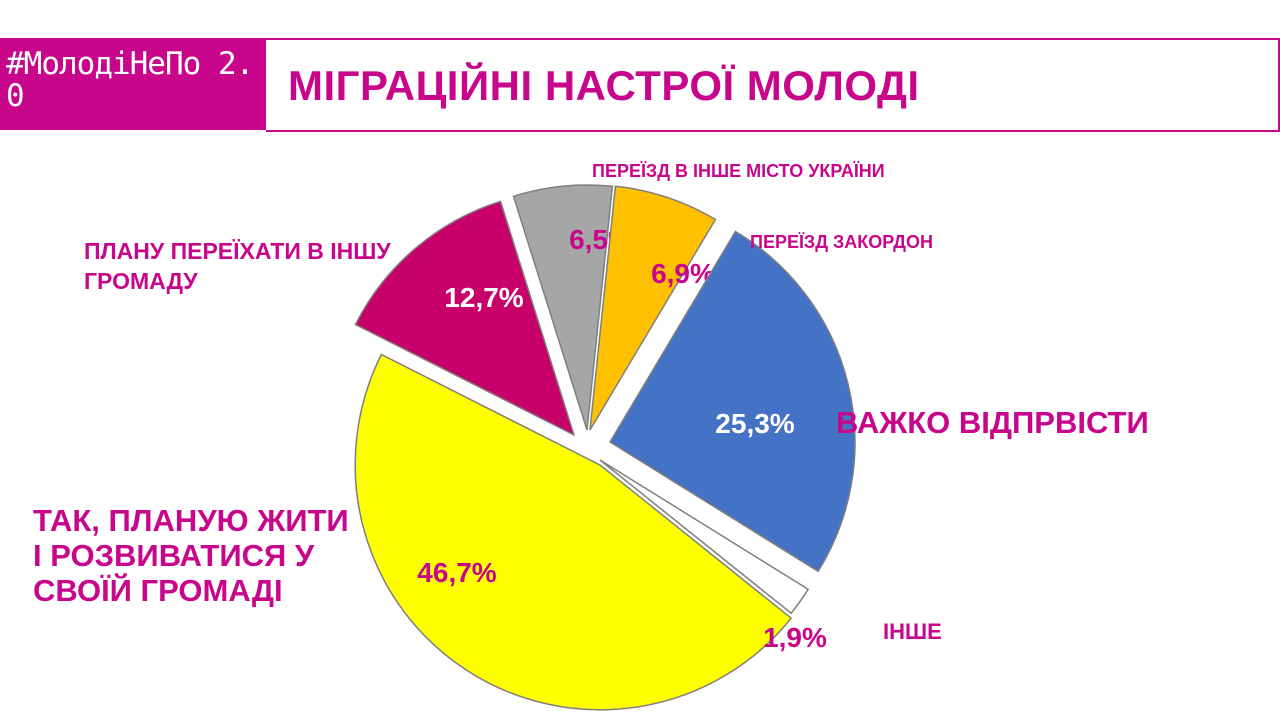  I want to click on label-other: ІНШЕ, so click(912, 631).